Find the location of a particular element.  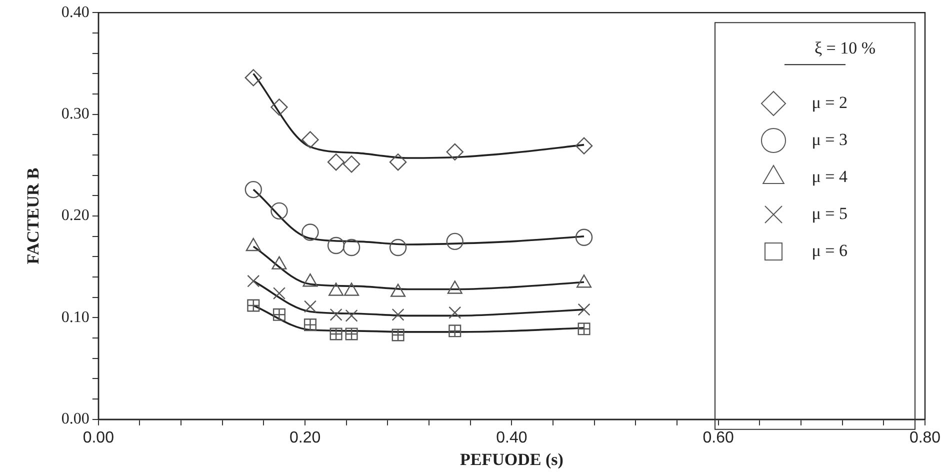

x-tick-label: 0.60 is located at coordinates (718, 437).